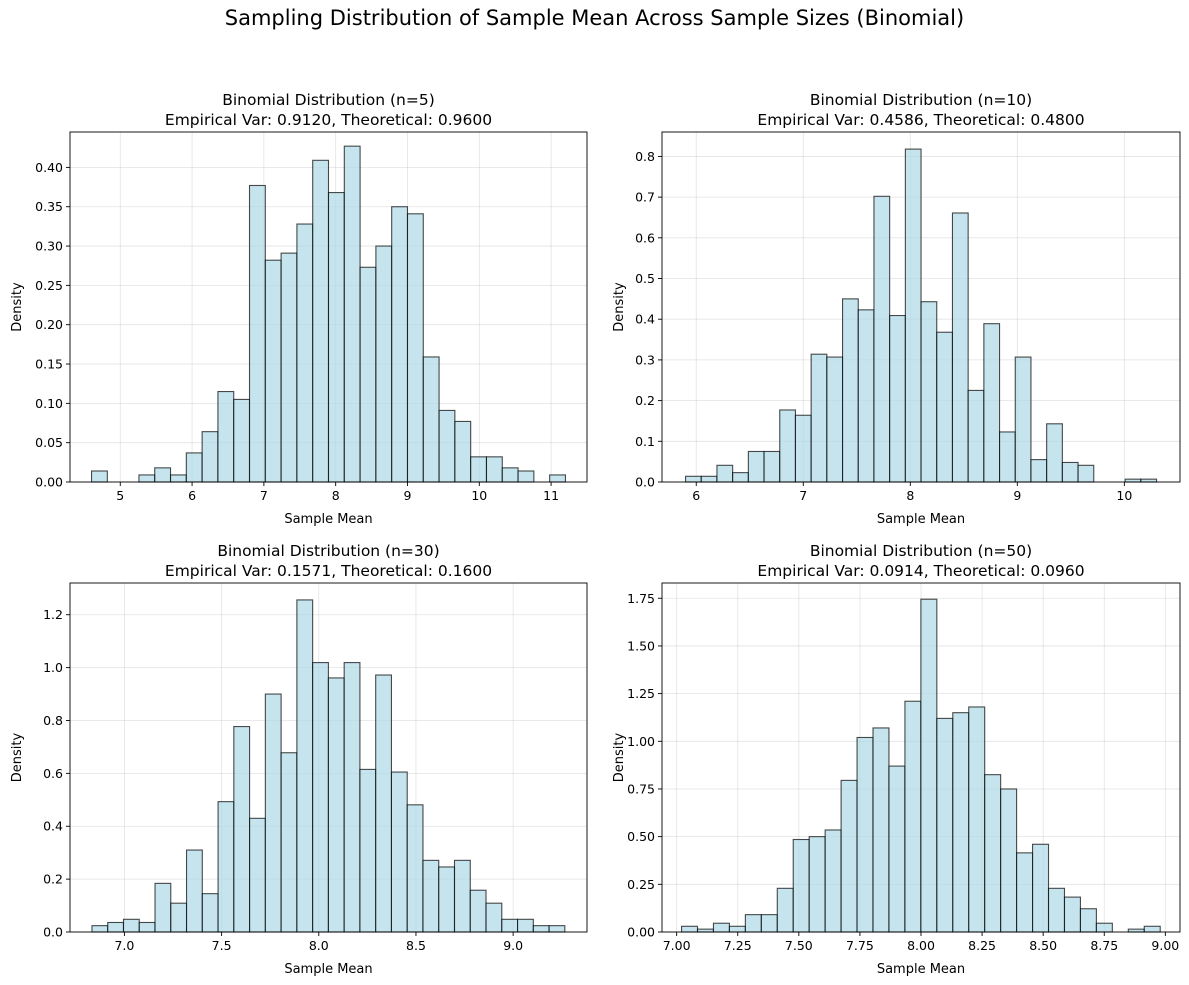 The image size is (1189, 985). Describe the element at coordinates (982, 945) in the screenshot. I see `chart-3-xtick-label-5: 8.25` at that location.